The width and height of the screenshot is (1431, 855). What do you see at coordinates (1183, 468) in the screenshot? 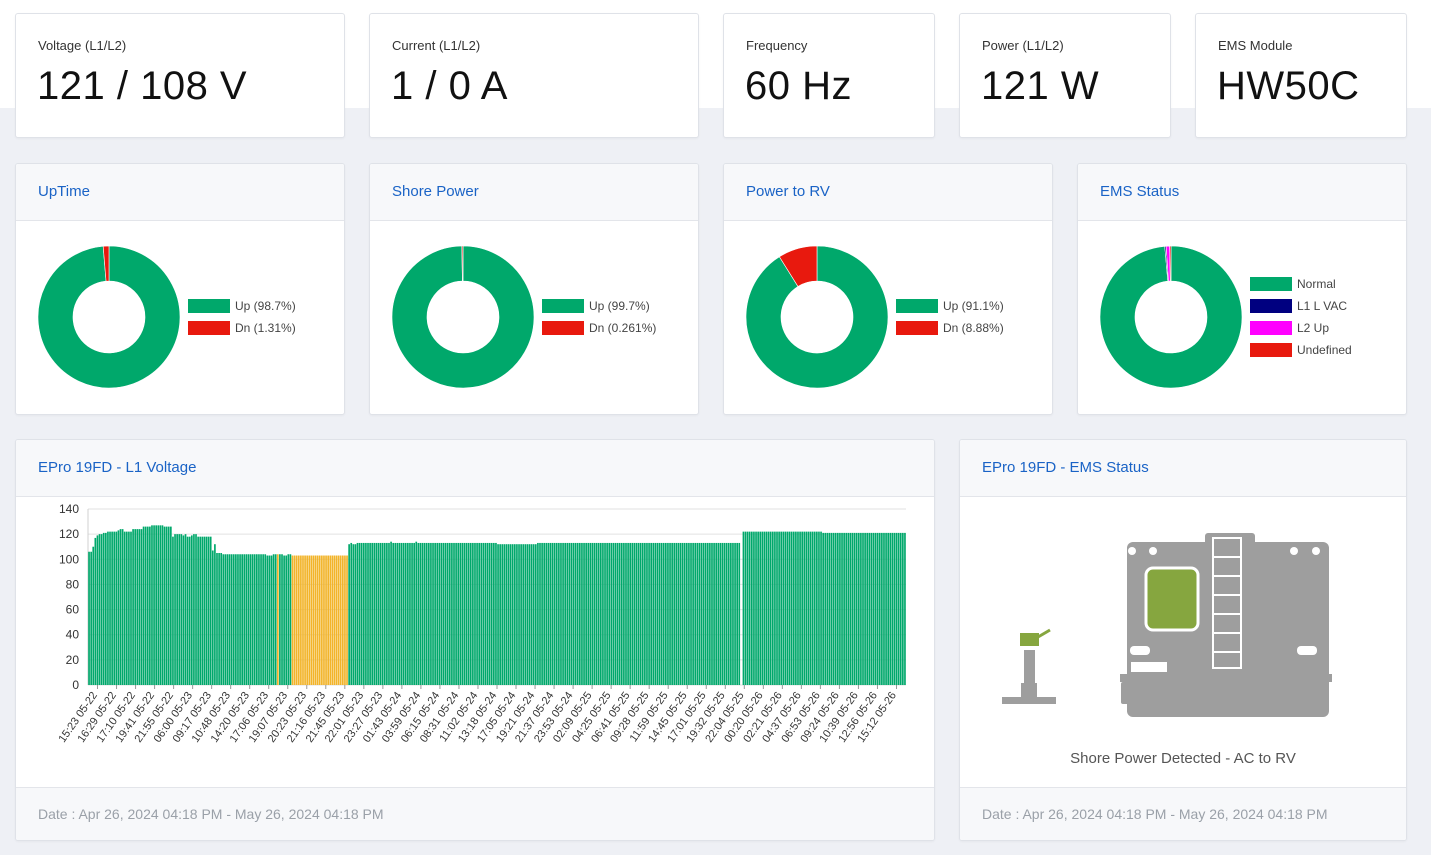
I see `card-header: EPro 19FD - EMS Status` at bounding box center [1183, 468].